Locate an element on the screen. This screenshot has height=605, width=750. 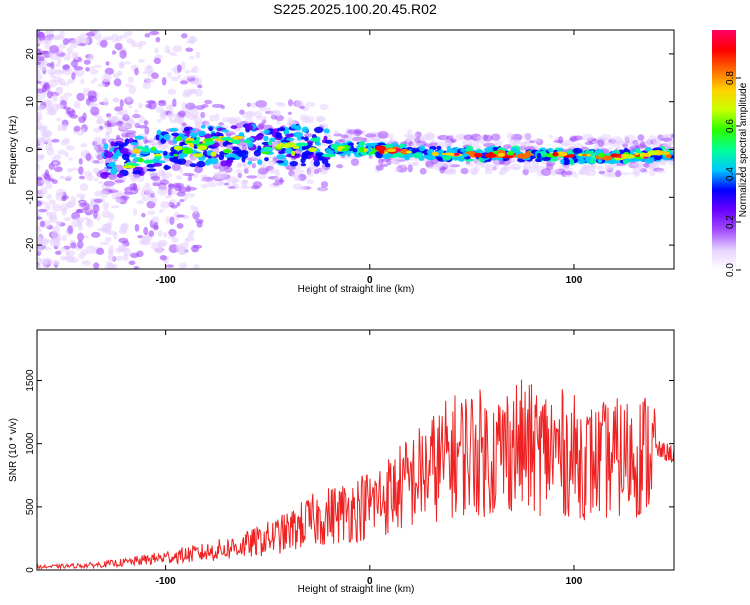
snr-x-tick-label: 0 is located at coordinates (370, 581).